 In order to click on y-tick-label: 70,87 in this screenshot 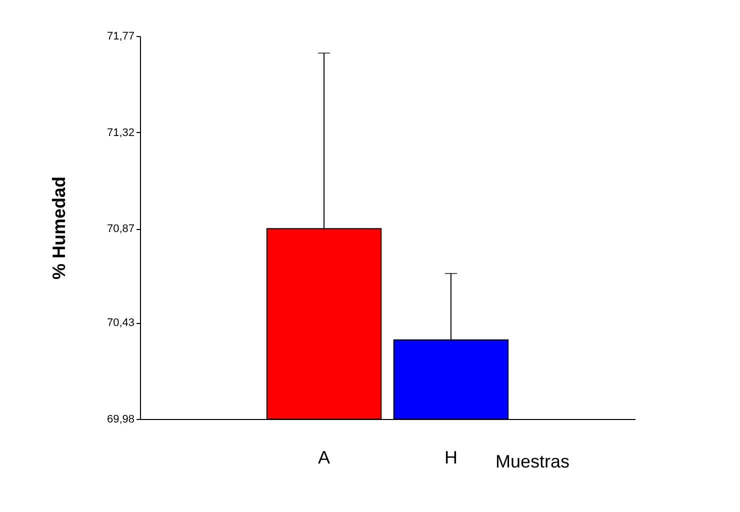, I will do `click(120, 229)`.